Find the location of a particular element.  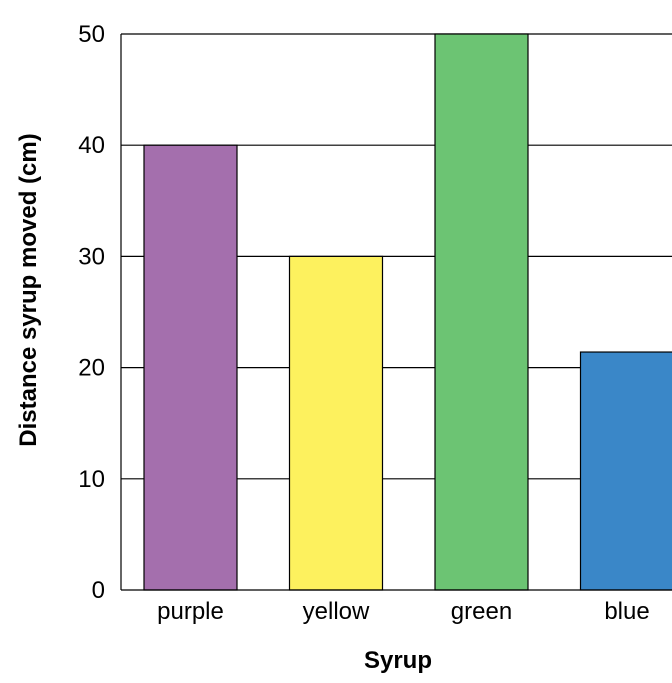

y-tick-label-50: 50 is located at coordinates (91, 34).